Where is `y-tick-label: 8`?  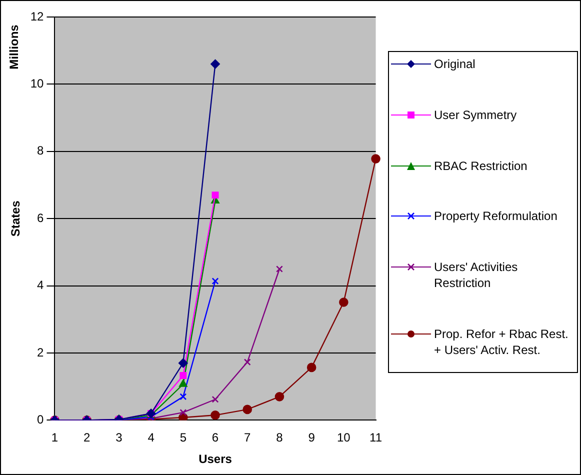 y-tick-label: 8 is located at coordinates (40, 151).